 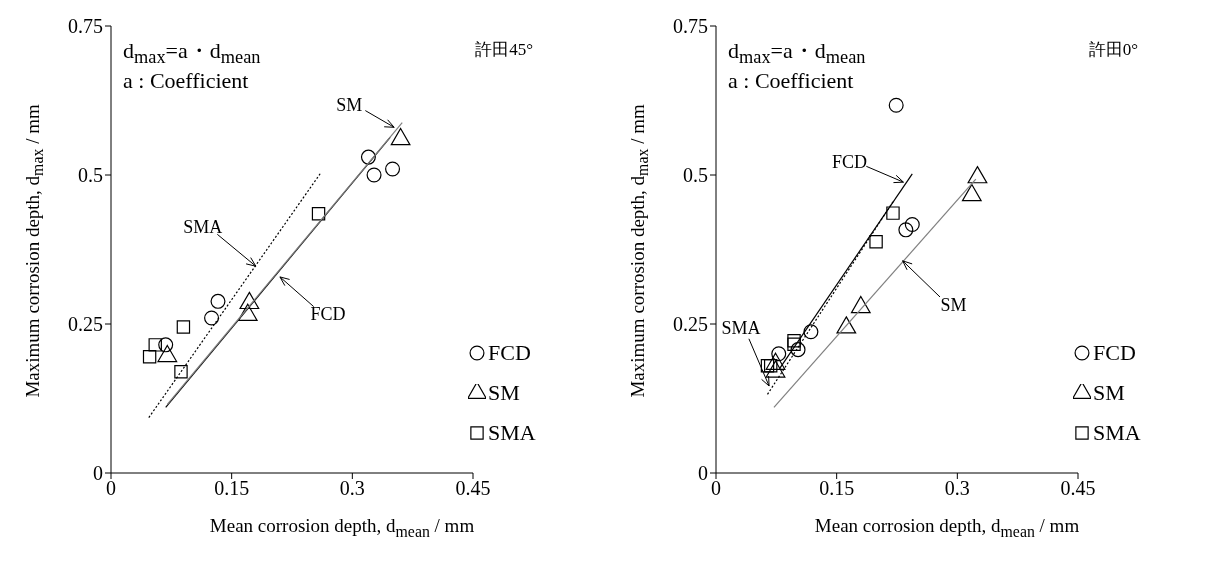 What do you see at coordinates (504, 50) in the screenshot?
I see `text: 許田45°` at bounding box center [504, 50].